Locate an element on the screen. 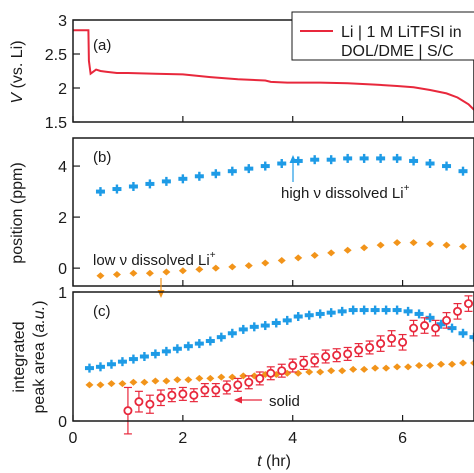 The image size is (474, 473). annotation-solid-text: solid is located at coordinates (284, 401).